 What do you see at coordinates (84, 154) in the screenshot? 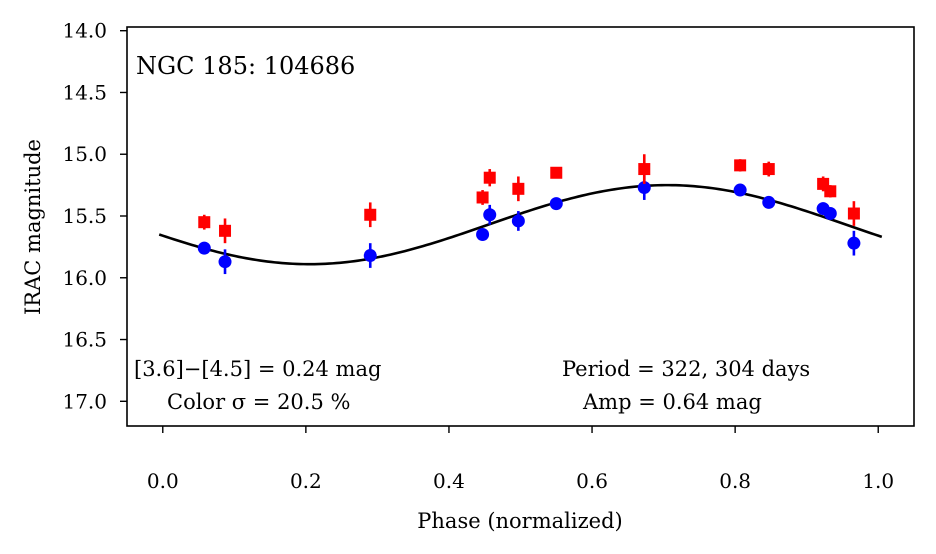
I see `y-tick-label: 15.0` at bounding box center [84, 154].